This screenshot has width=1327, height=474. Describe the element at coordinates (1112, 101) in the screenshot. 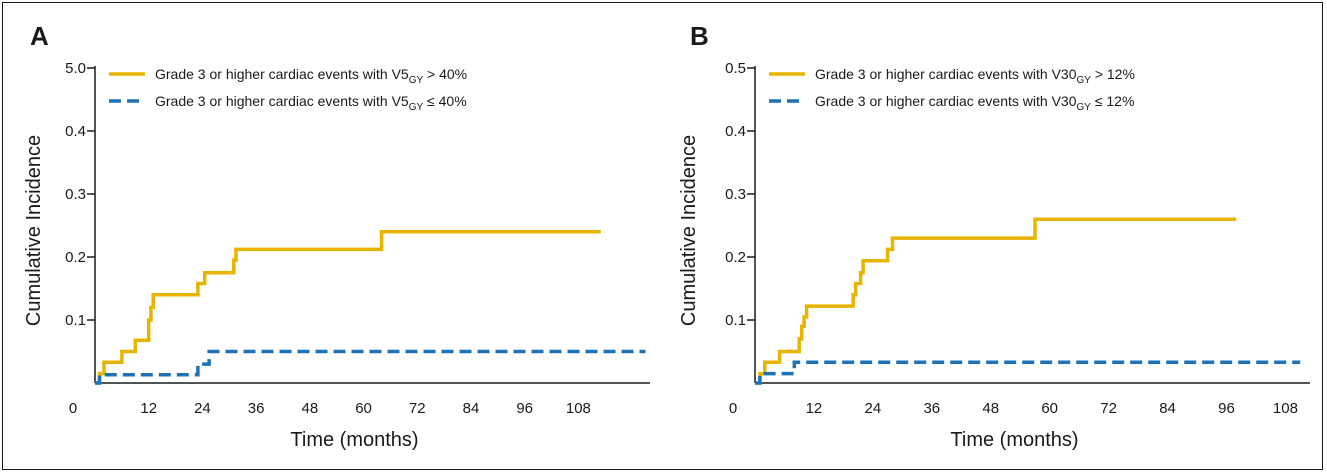

I see `legend-text-suffix: ≤ 12%` at that location.